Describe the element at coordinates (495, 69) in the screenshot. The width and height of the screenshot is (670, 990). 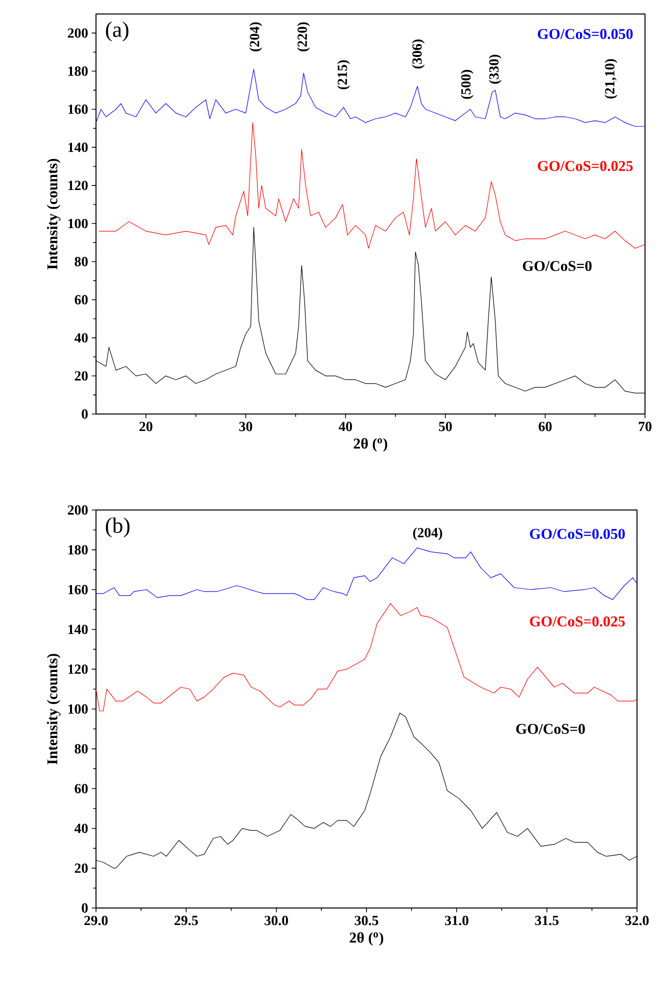
I see `annotation: (330)` at that location.